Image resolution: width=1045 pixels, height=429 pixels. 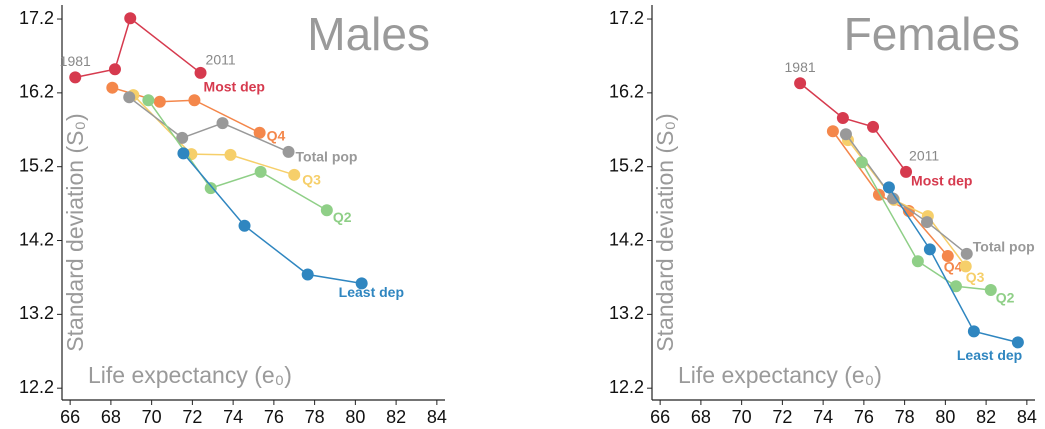 What do you see at coordinates (368, 34) in the screenshot?
I see `chart-title: Males` at bounding box center [368, 34].